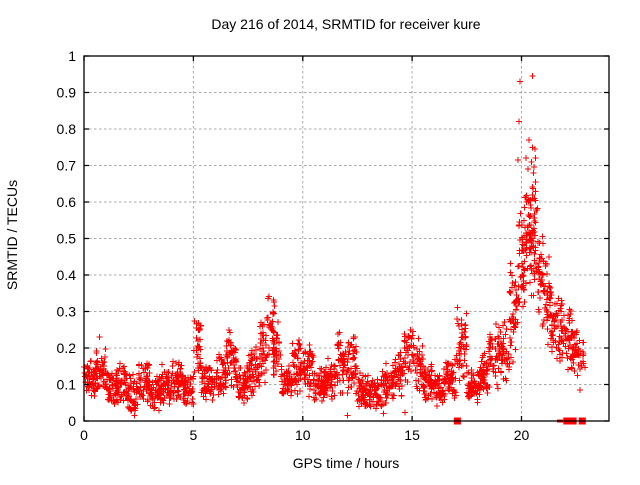  I want to click on x-tick-label: 5, so click(194, 435).